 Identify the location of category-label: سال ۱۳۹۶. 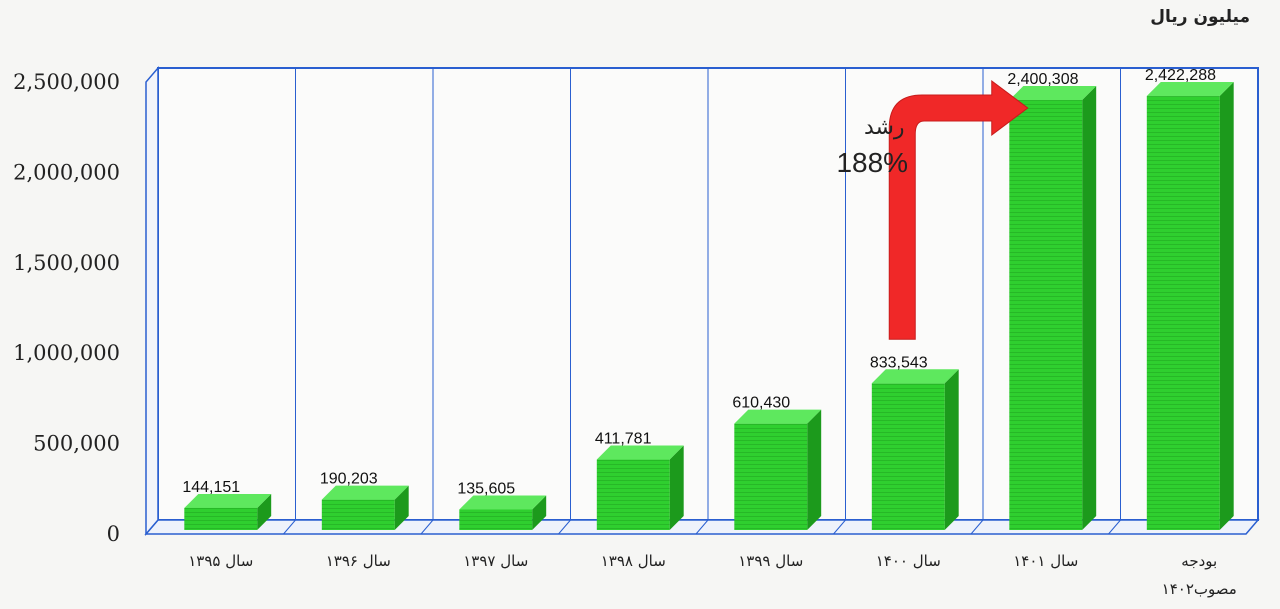
(358, 561).